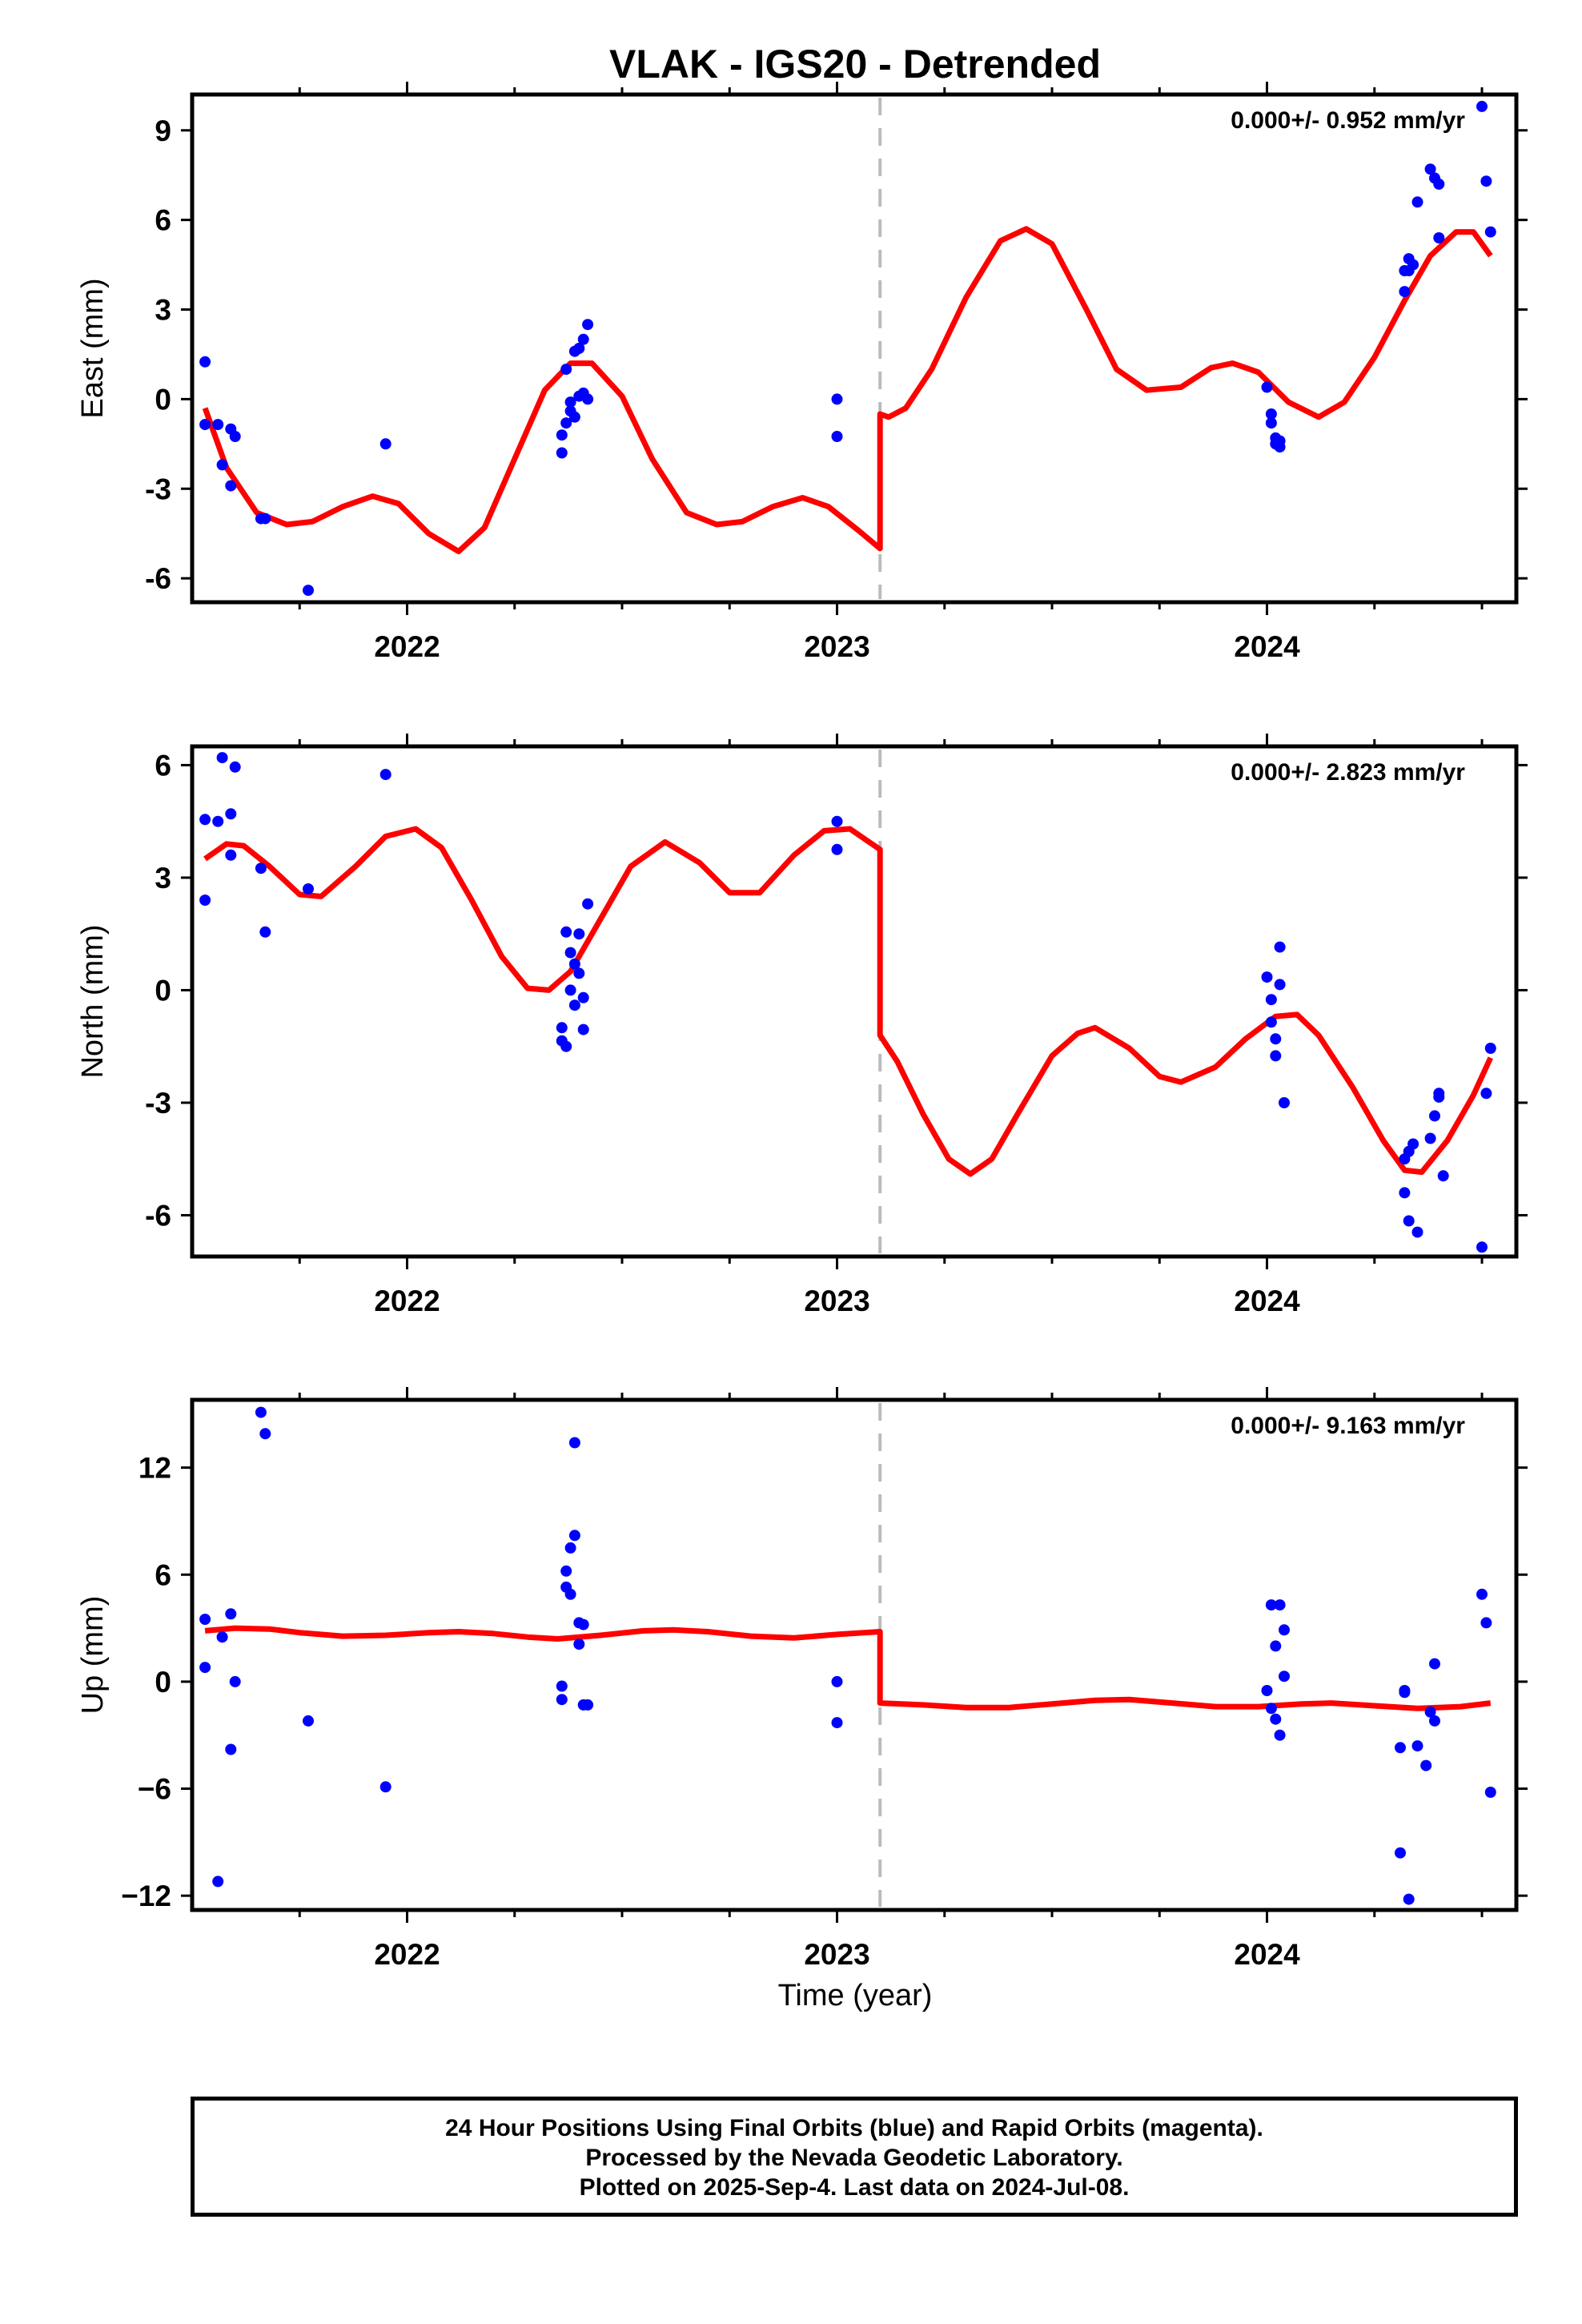 The width and height of the screenshot is (1582, 2324). What do you see at coordinates (163, 1683) in the screenshot?
I see `up-y-tick-label: 0` at bounding box center [163, 1683].